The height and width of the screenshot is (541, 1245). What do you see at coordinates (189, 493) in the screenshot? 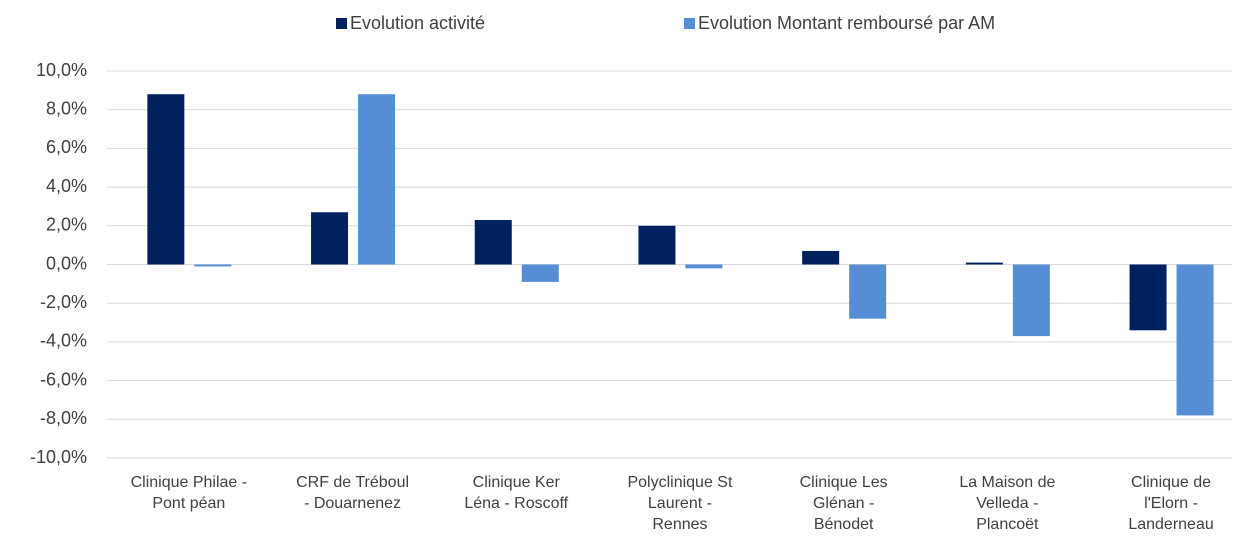
I see `x-tick-label: Clinique Philae - Pont péan` at bounding box center [189, 493].